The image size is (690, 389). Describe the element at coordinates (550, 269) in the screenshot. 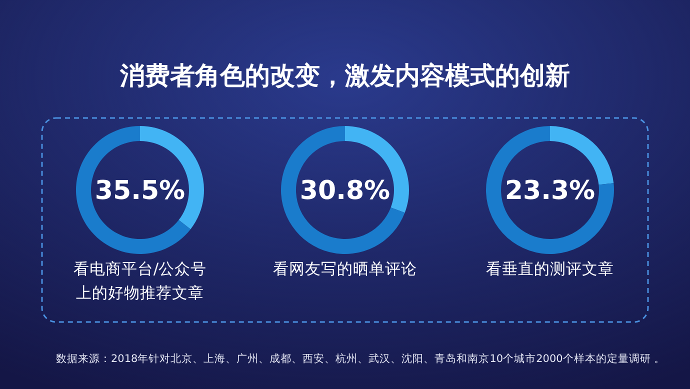

I see `text: 看垂直的测评文章` at that location.